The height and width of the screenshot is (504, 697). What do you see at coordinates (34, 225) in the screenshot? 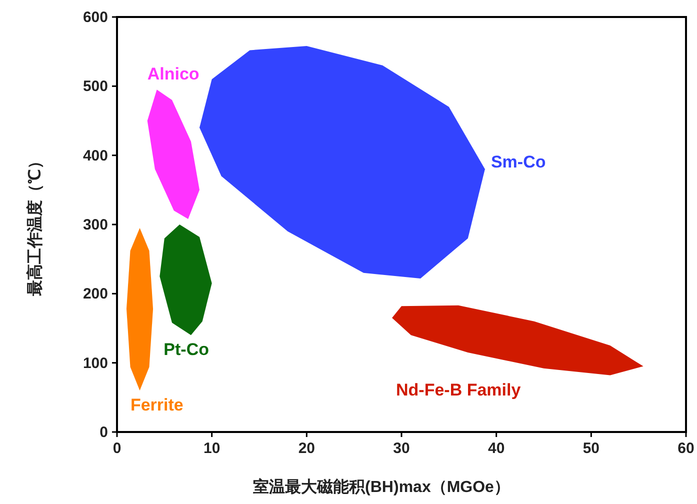
I see `y-axis-title: 最高工作温度（℃）` at bounding box center [34, 225].